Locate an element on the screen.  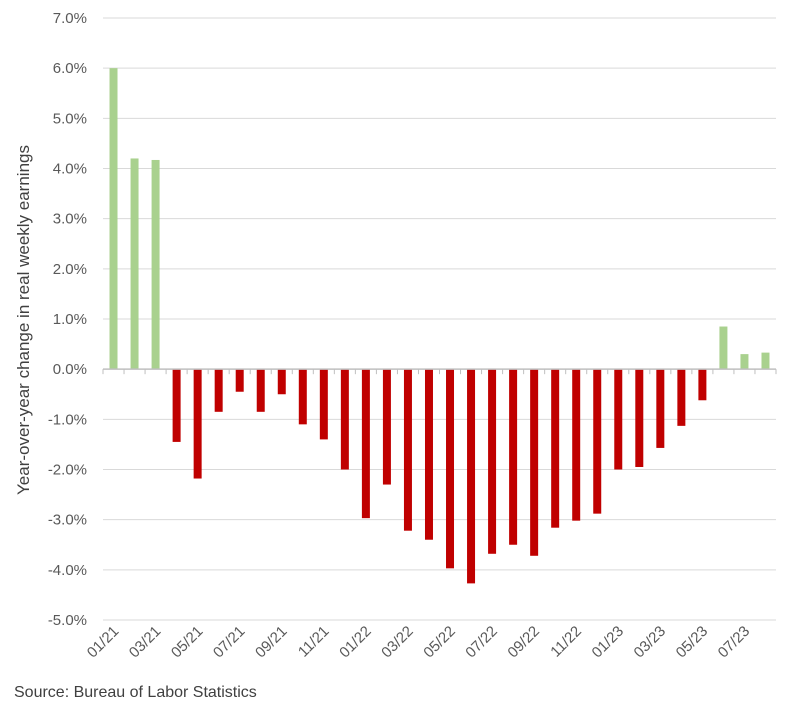
y-tick-label: 0.0% is located at coordinates (70, 369).